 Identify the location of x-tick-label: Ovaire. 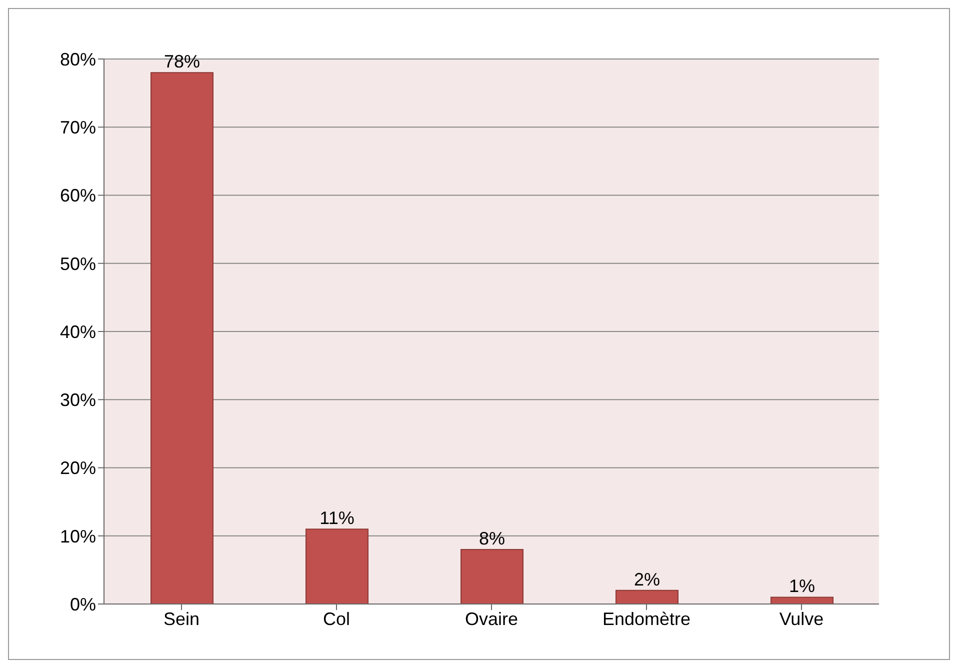
(491, 618).